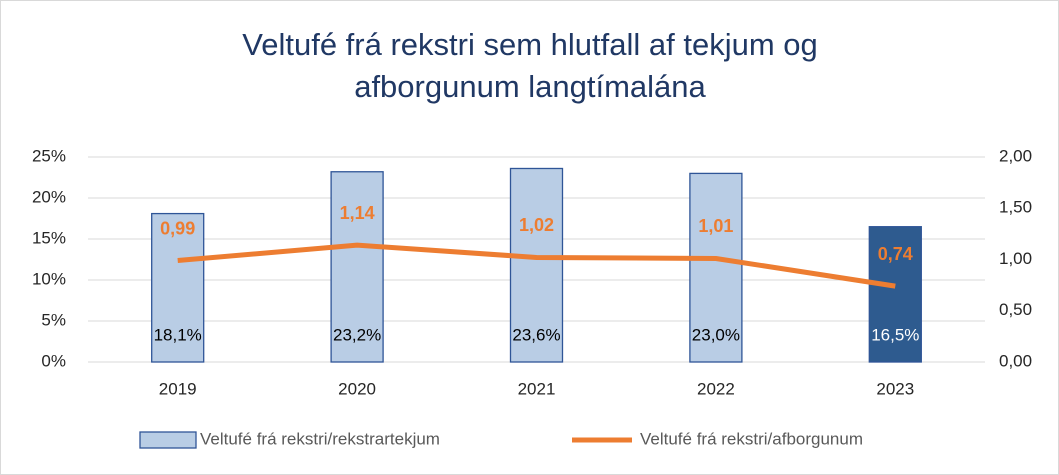 Image resolution: width=1059 pixels, height=475 pixels. Describe the element at coordinates (716, 388) in the screenshot. I see `x-tick-label: 2022` at that location.